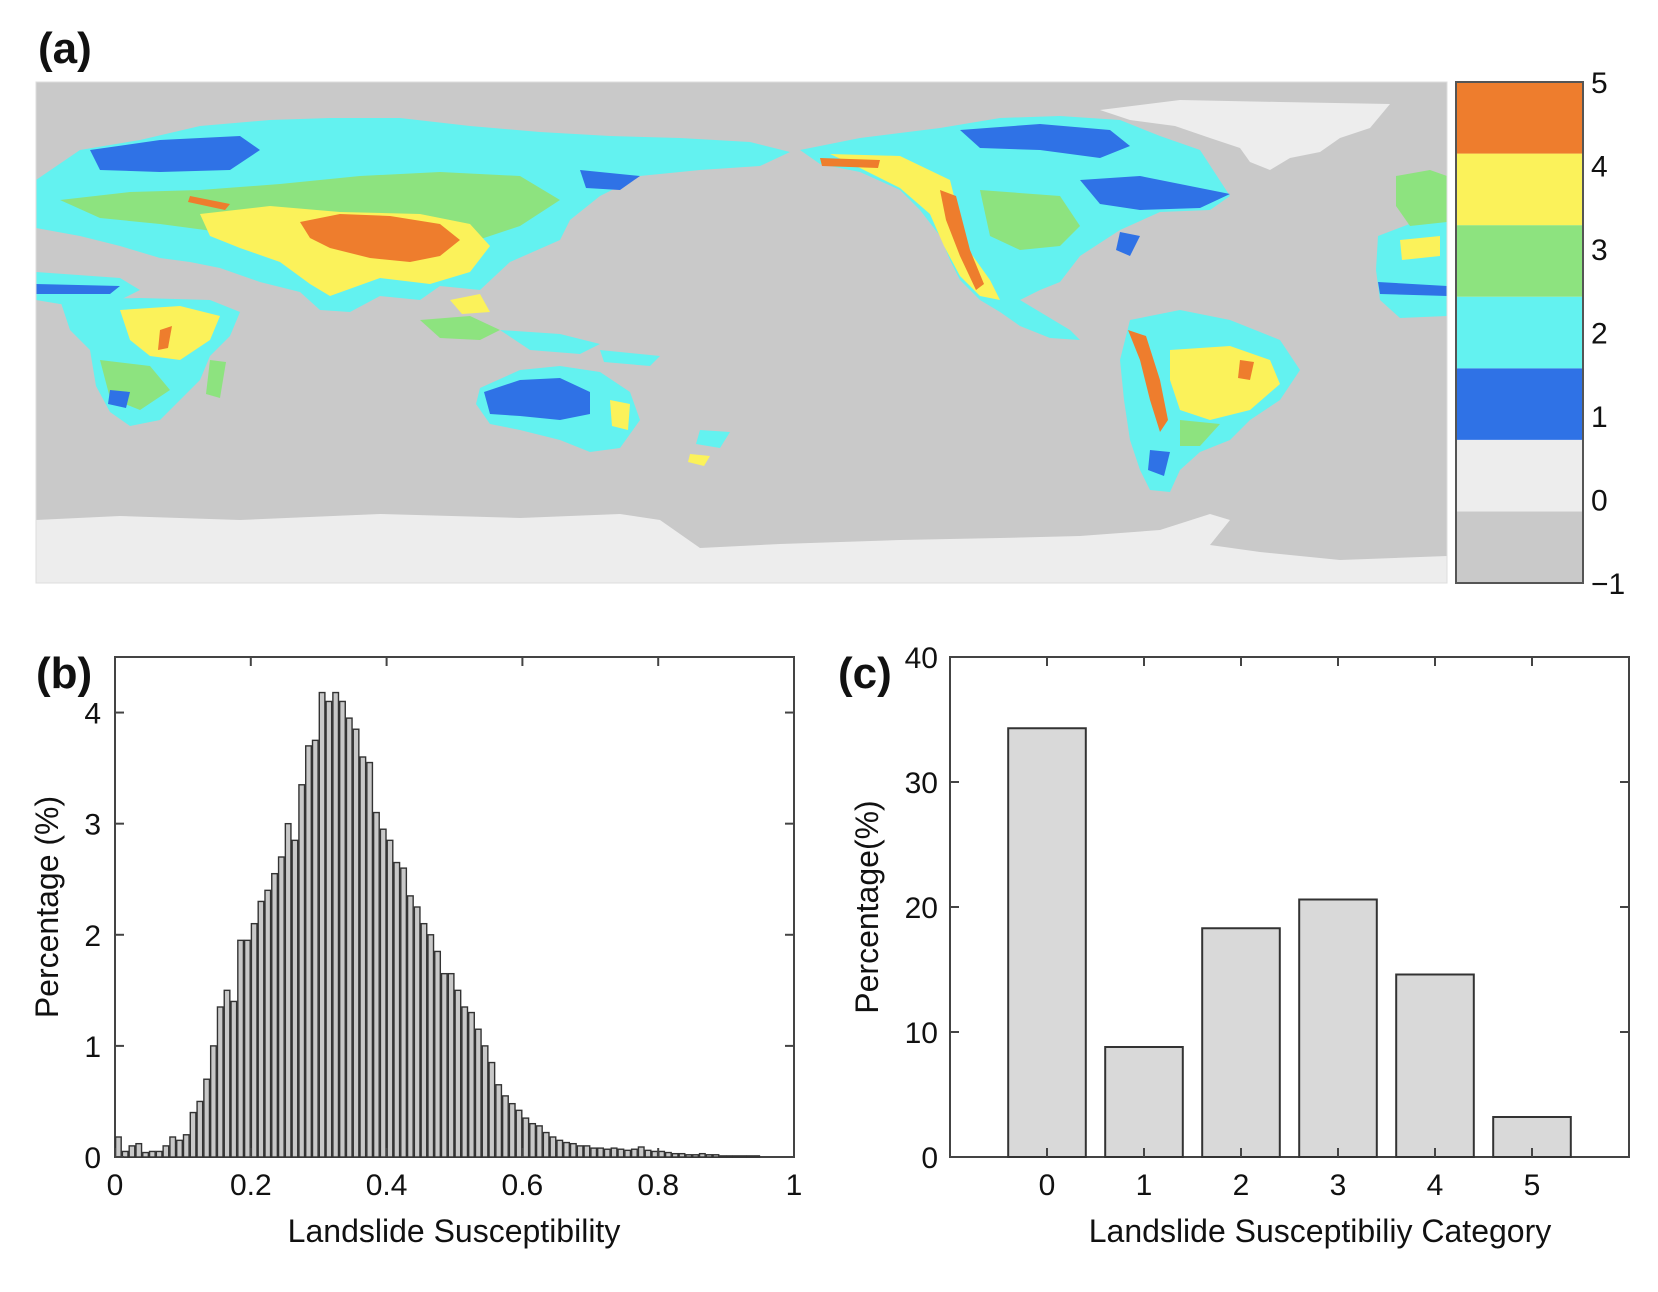 This screenshot has height=1292, width=1658. What do you see at coordinates (92, 1047) in the screenshot?
I see `chart-b-ytick-label: 1` at bounding box center [92, 1047].